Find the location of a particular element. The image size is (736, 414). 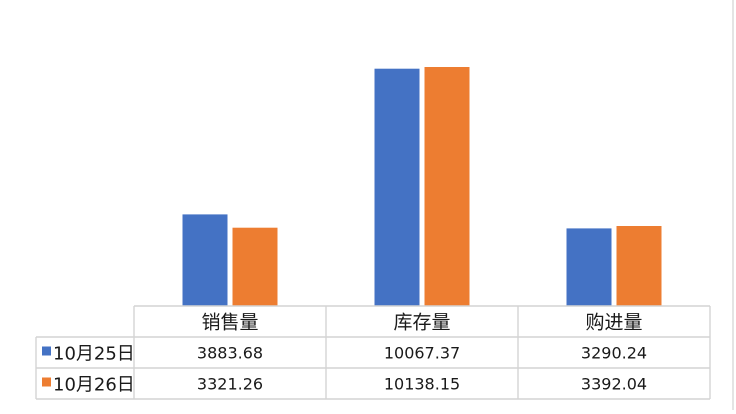

frame-right-edge is located at coordinates (733, 205).